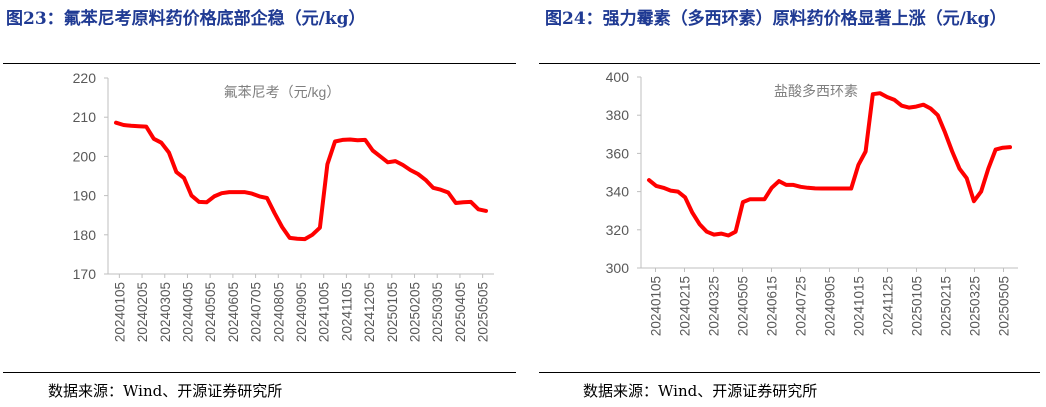 Image resolution: width=1046 pixels, height=407 pixels. Describe the element at coordinates (187, 312) in the screenshot. I see `x-tick-label: 20240405` at that location.